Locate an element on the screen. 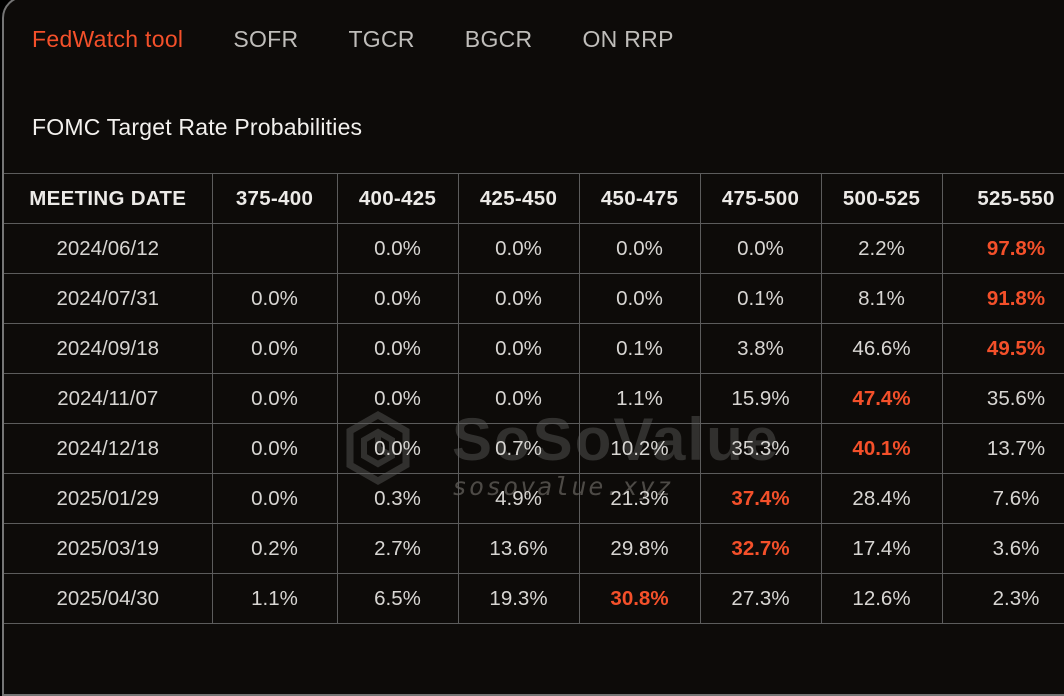 This screenshot has height=696, width=1064. meeting-date-cell: 2024/07/31 is located at coordinates (108, 298).